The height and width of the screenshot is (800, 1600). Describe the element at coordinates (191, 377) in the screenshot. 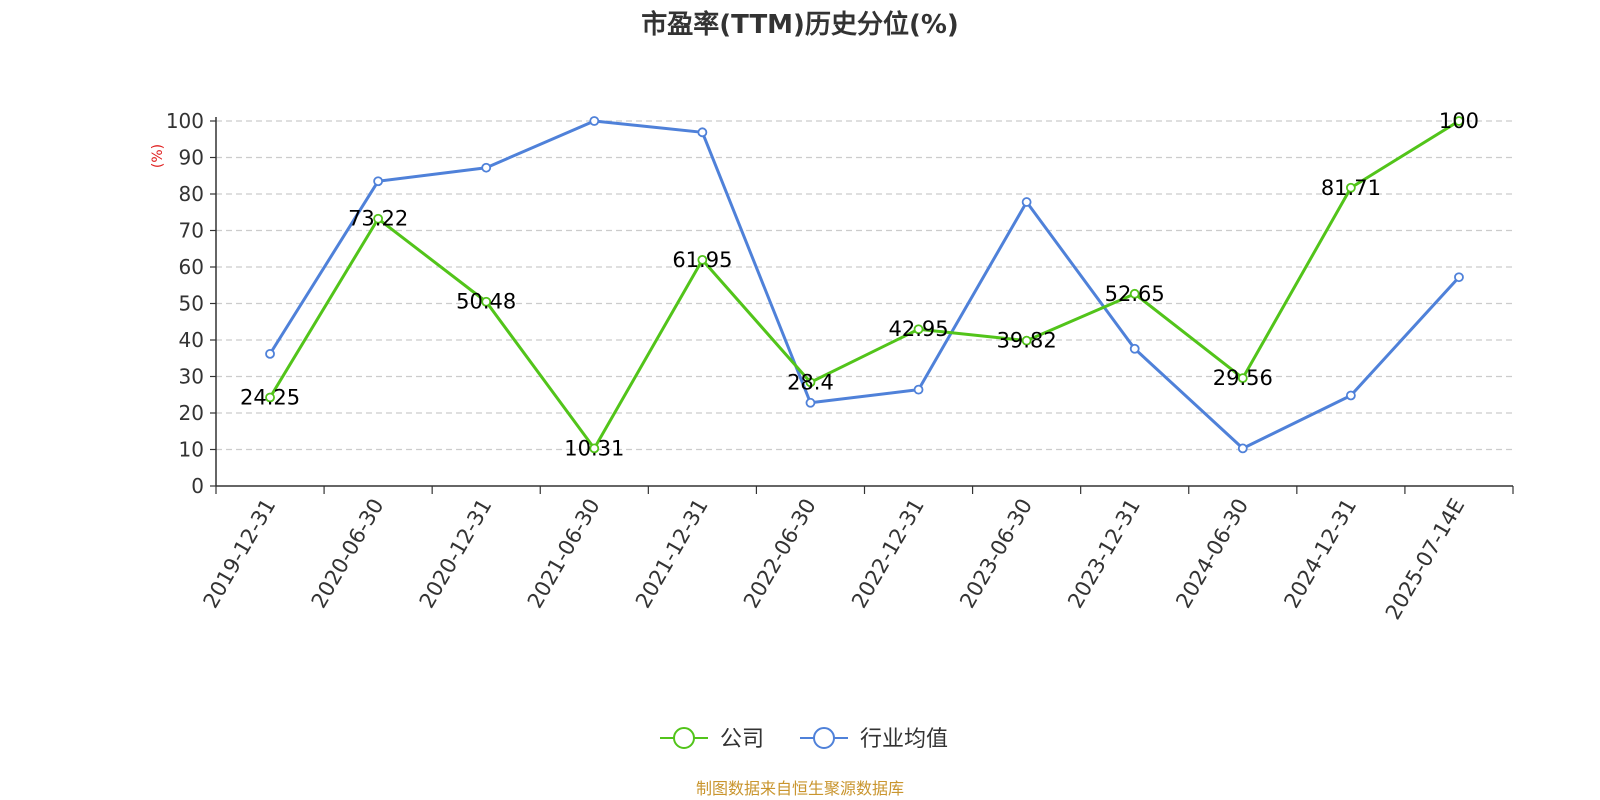

I see `y-tick-label: 30` at that location.